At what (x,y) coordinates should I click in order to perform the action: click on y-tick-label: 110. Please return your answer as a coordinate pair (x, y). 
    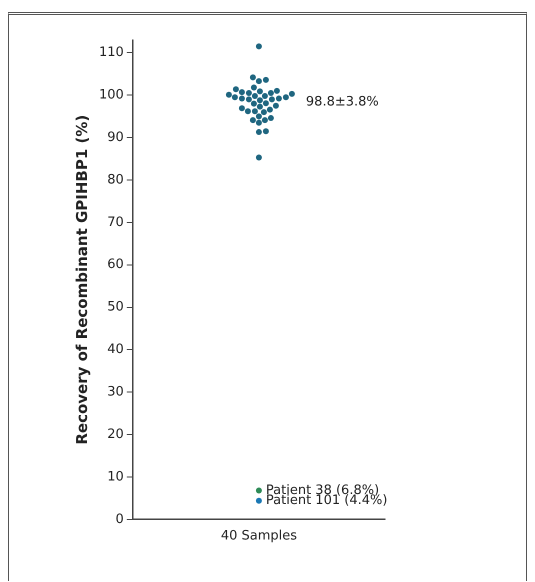
    Looking at the image, I should click on (111, 52).